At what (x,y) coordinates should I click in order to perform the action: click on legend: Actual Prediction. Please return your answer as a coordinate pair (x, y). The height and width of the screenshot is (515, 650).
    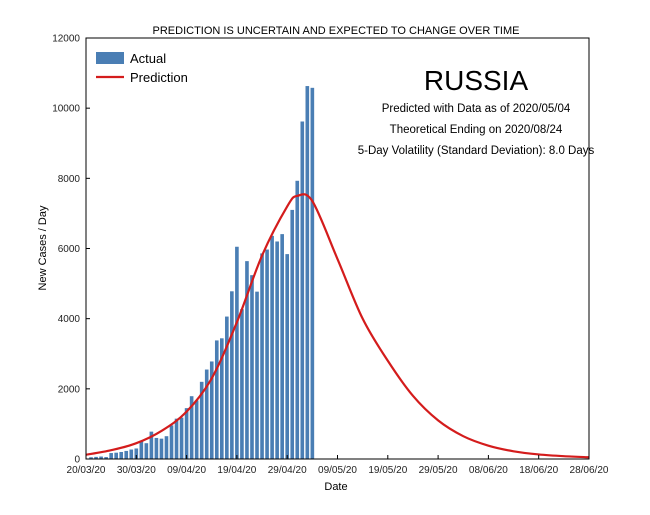
    Looking at the image, I should click on (142, 68).